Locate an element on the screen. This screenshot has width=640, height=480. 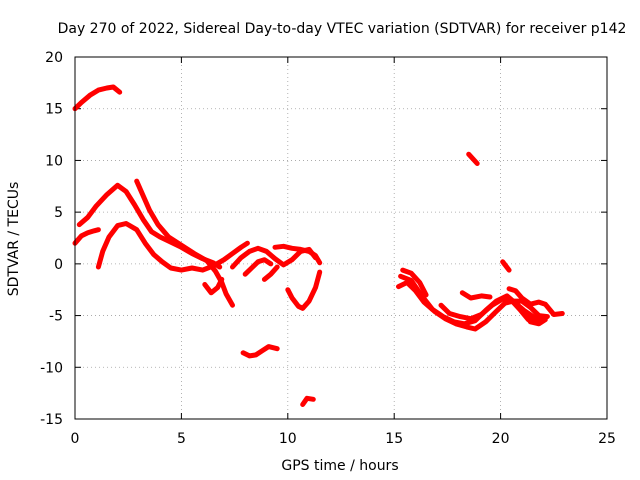
y-tick-label: 20 is located at coordinates (54, 58).